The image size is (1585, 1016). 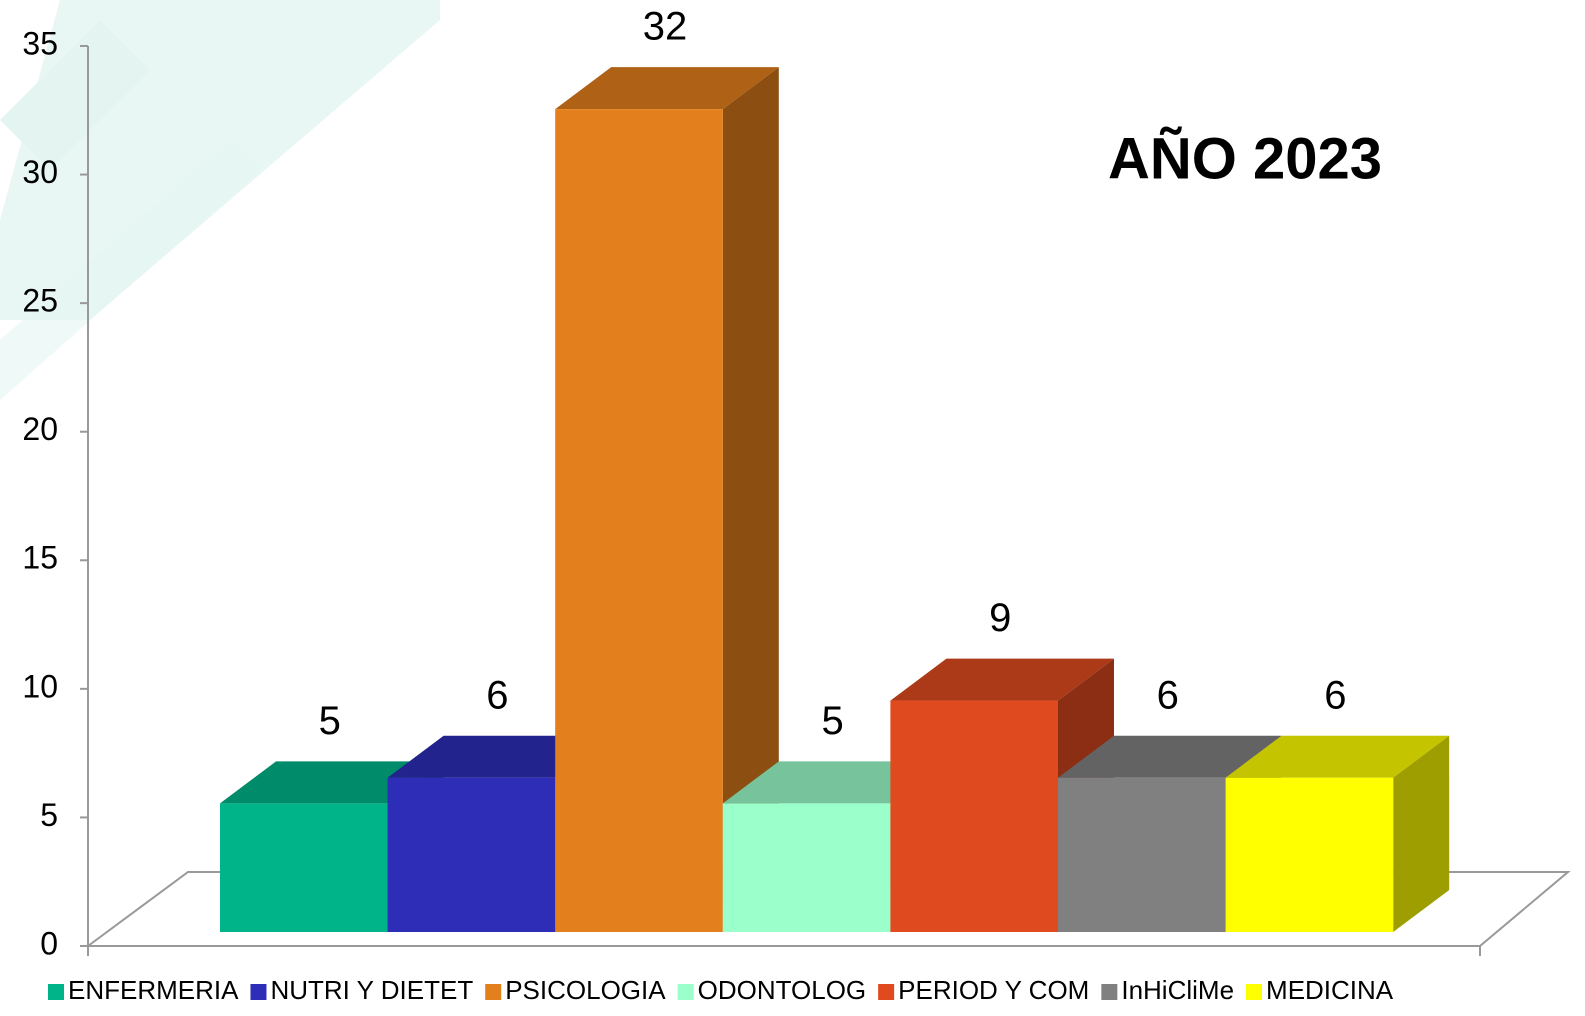 I want to click on y-tick-label: 35, so click(x=40, y=43).